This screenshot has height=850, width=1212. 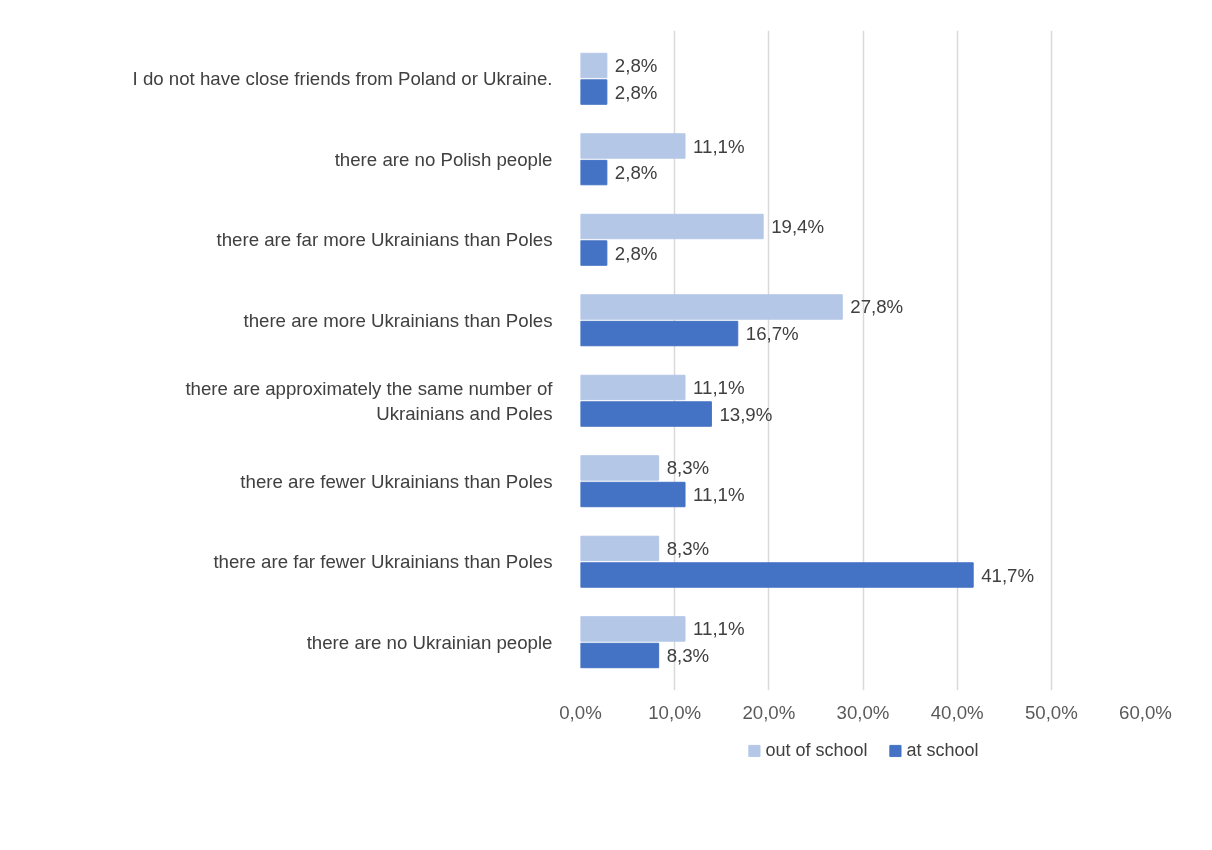 What do you see at coordinates (369, 400) in the screenshot?
I see `y-tick-label: there are approximately the same number of Ukrainians and Poles` at bounding box center [369, 400].